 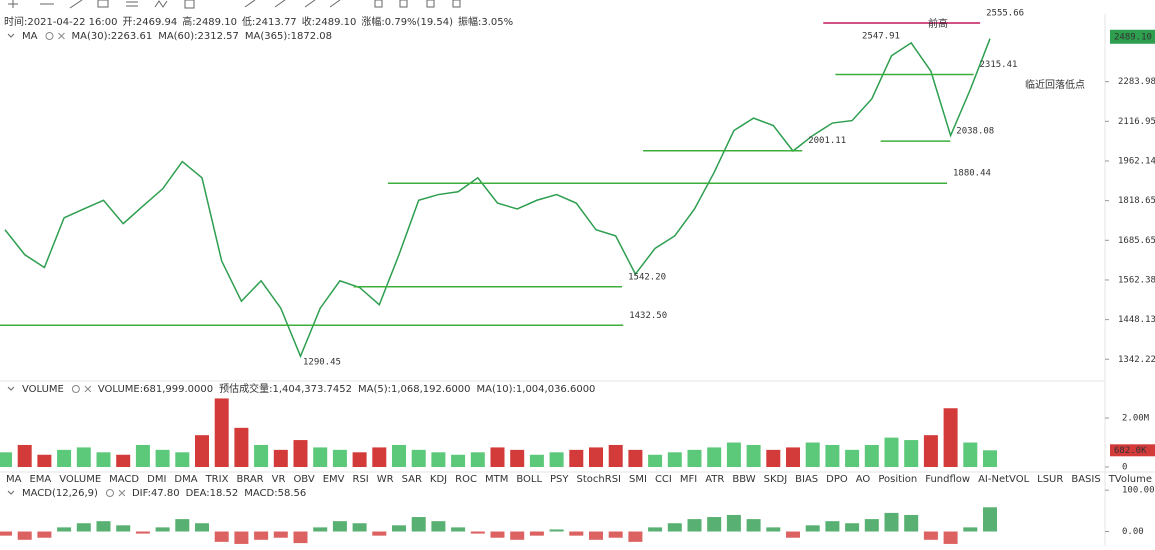 What do you see at coordinates (14, 479) in the screenshot?
I see `indicator-tab: MA` at bounding box center [14, 479].